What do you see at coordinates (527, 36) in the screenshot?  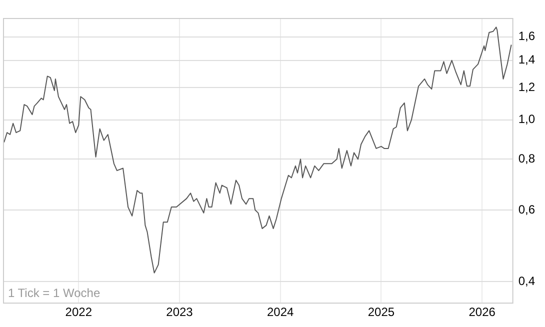 I see `y-tick-label: 1,6` at bounding box center [527, 36].